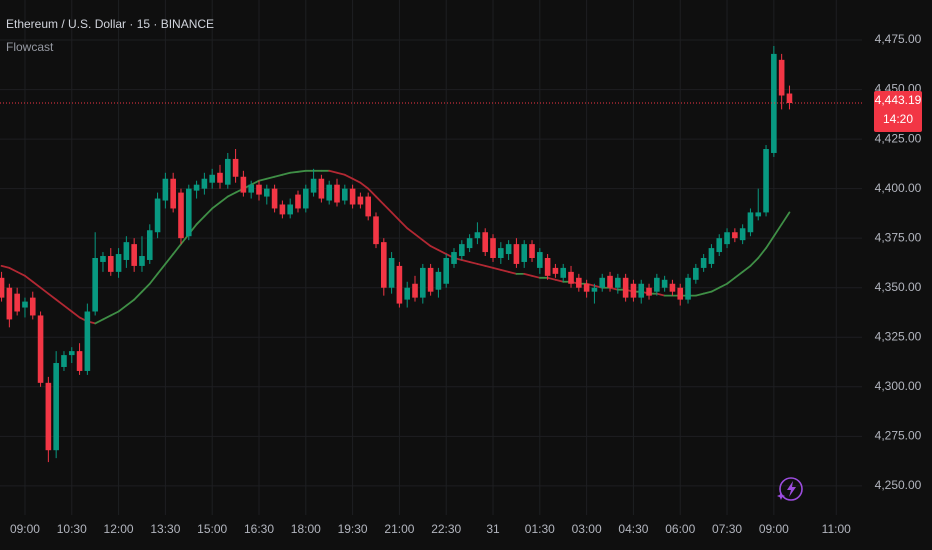 The image size is (932, 550). What do you see at coordinates (259, 529) in the screenshot?
I see `x-tick-label: 16:30` at bounding box center [259, 529].